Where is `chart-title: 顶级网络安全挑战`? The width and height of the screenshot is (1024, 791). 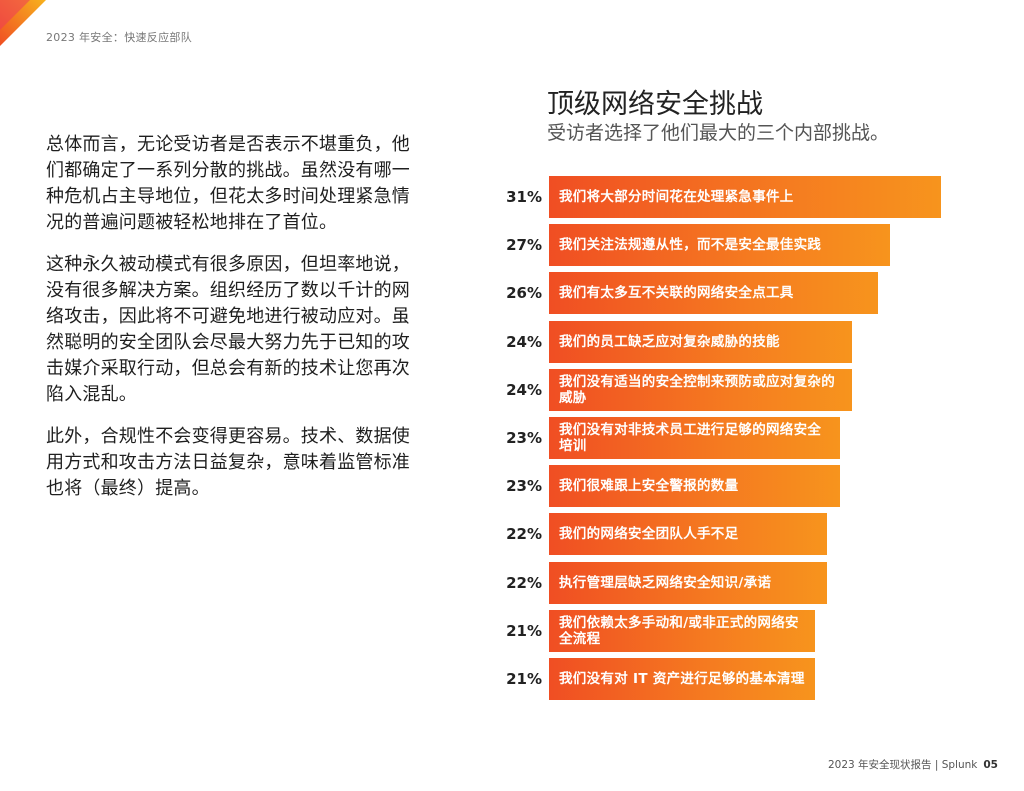
chart-title: 顶级网络安全挑战 is located at coordinates (655, 104).